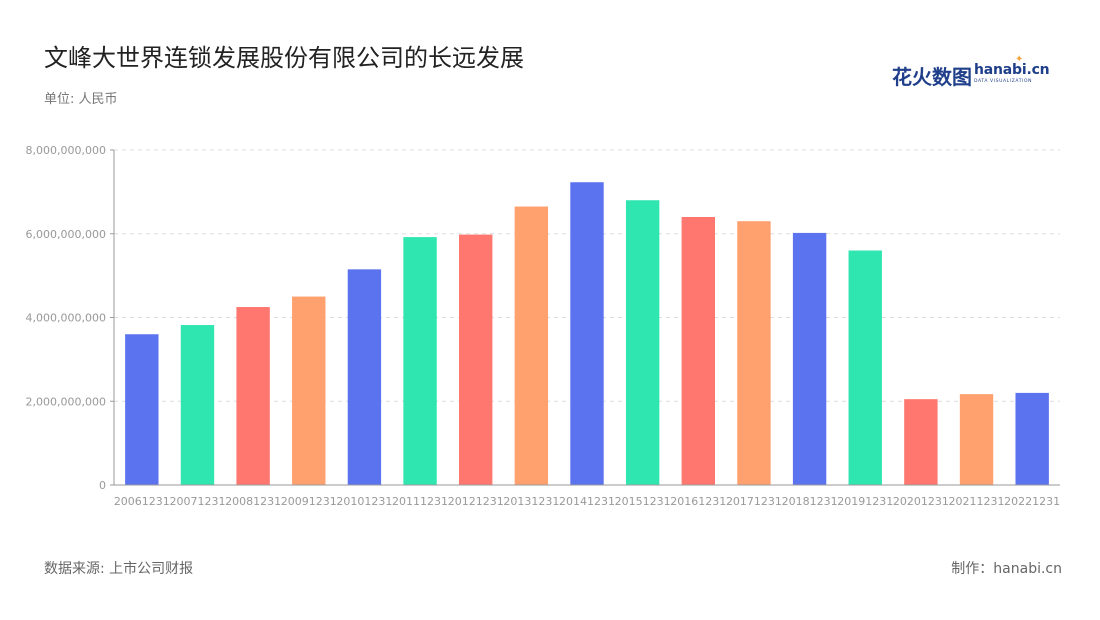 The image size is (1100, 620). What do you see at coordinates (253, 501) in the screenshot?
I see `x-tick-label: 20081231` at bounding box center [253, 501].